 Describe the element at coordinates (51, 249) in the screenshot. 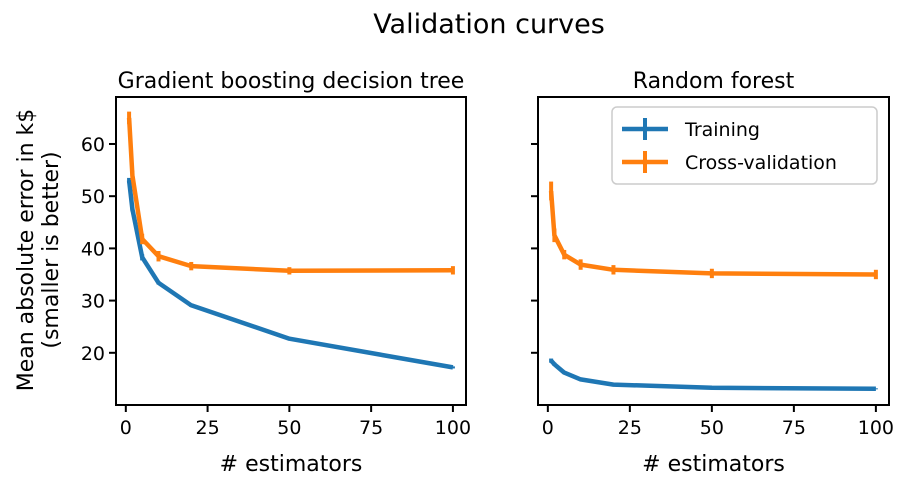

I see `y-axis-label-line-2: (smaller is better)` at that location.